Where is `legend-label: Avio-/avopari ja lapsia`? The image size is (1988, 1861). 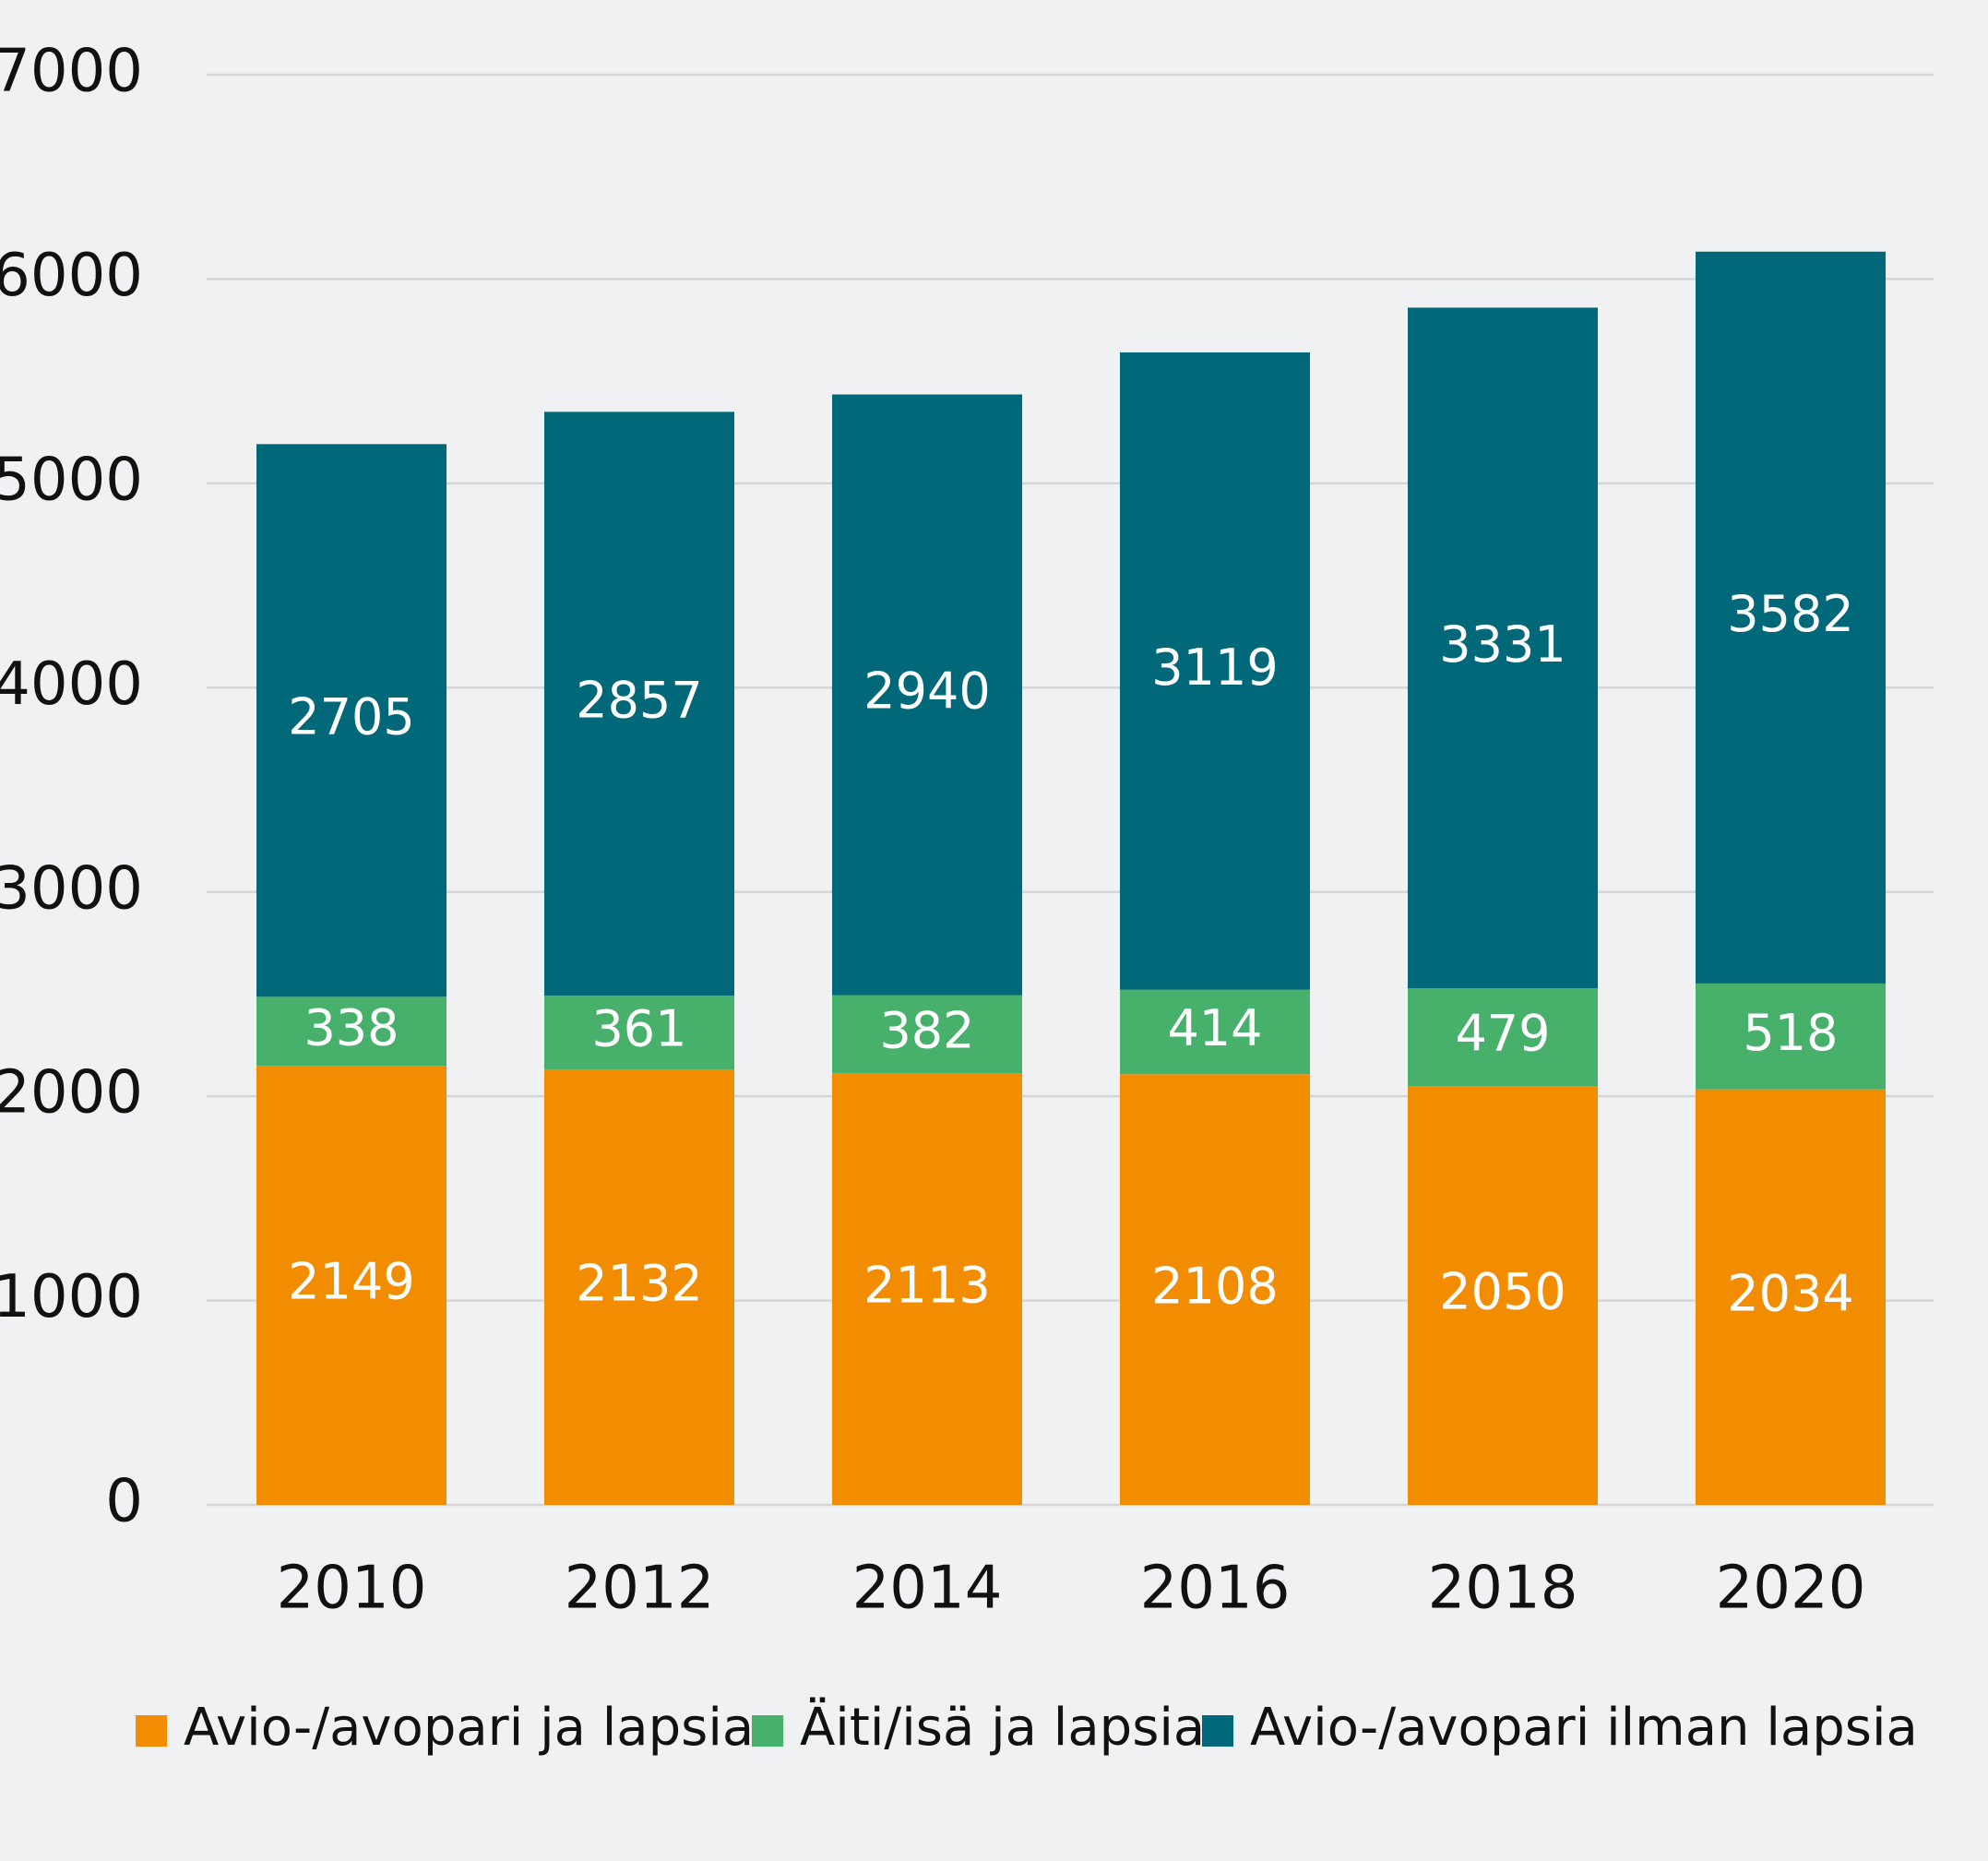 legend-label: Avio-/avopari ja lapsia is located at coordinates (469, 1728).